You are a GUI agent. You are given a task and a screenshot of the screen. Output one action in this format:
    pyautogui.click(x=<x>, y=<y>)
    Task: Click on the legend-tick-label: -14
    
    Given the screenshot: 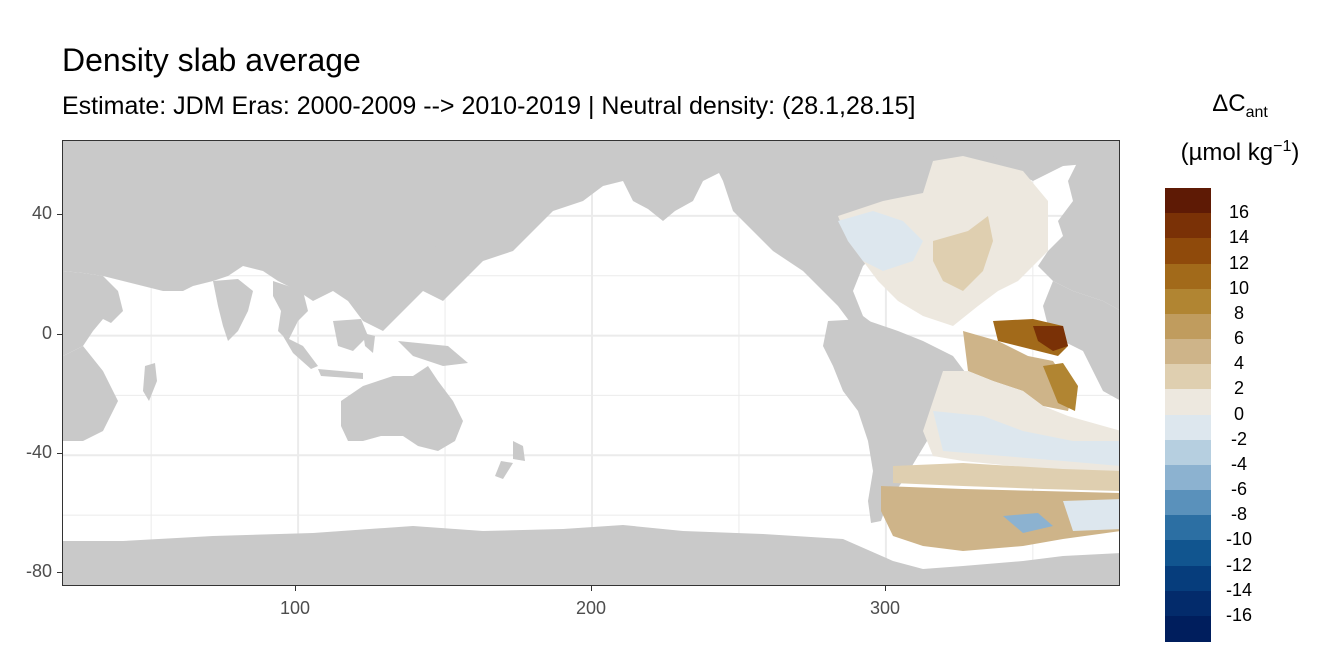 What is the action you would take?
    pyautogui.click(x=1238, y=589)
    